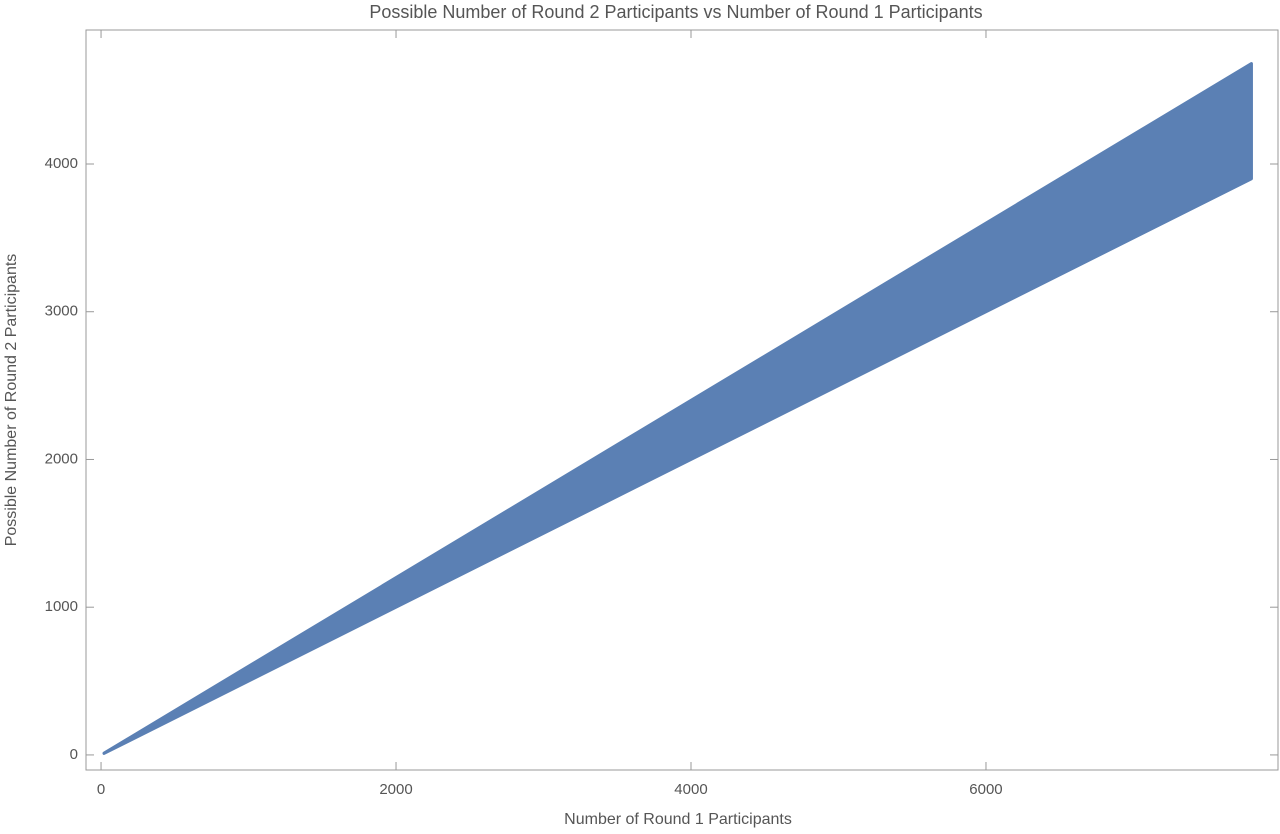 This screenshot has height=834, width=1280. I want to click on x-tick-label: 2000, so click(395, 789).